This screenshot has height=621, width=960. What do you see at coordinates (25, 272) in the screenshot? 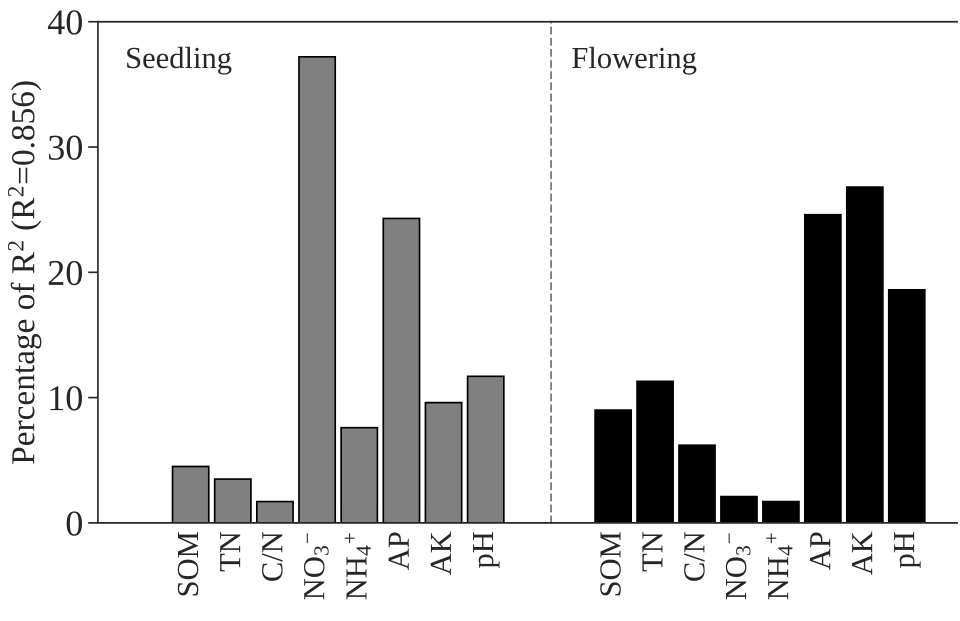
I see `y-axis-title: Percentage of R$^{2}$ (R$^{2}$=0.856)` at bounding box center [25, 272].